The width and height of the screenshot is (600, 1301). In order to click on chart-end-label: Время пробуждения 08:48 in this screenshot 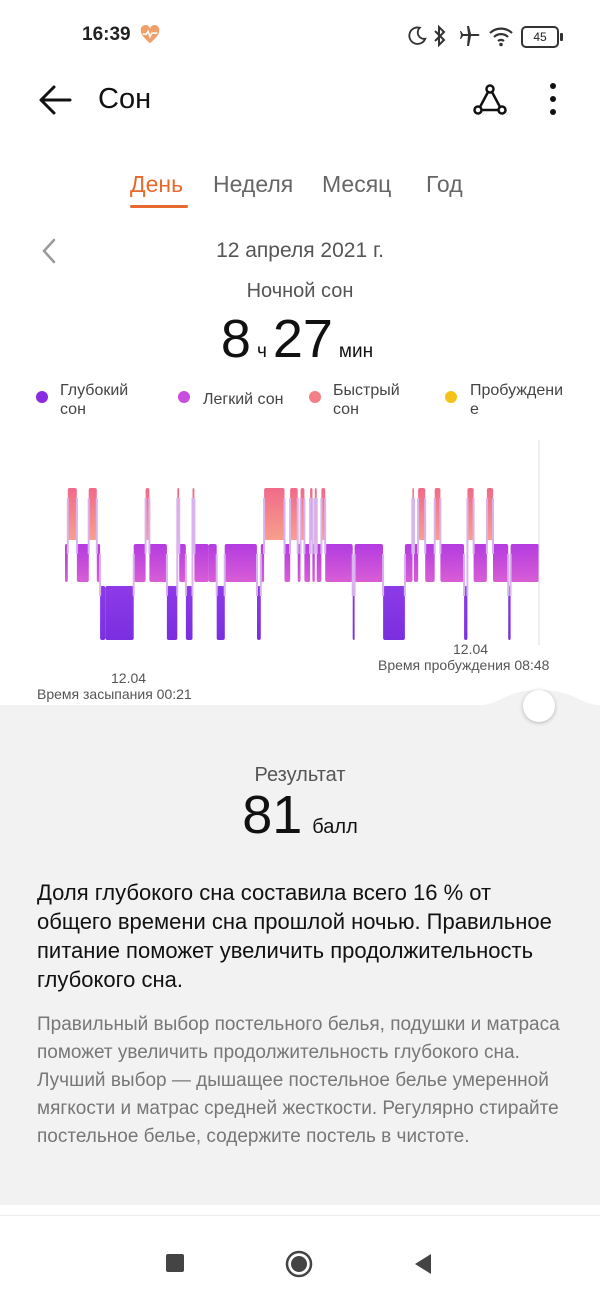, I will do `click(464, 665)`.